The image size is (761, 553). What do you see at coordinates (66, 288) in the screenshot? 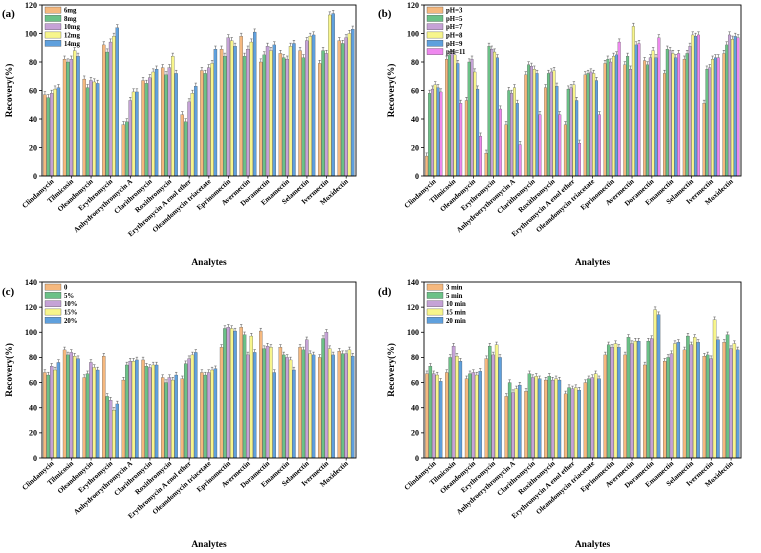
I see `legend-entry: 0` at bounding box center [66, 288].